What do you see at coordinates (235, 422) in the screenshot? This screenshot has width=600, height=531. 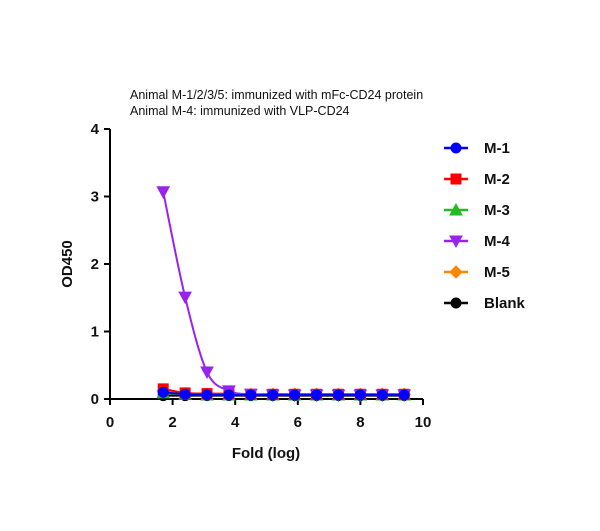 I see `x-tick-label: 4` at bounding box center [235, 422].